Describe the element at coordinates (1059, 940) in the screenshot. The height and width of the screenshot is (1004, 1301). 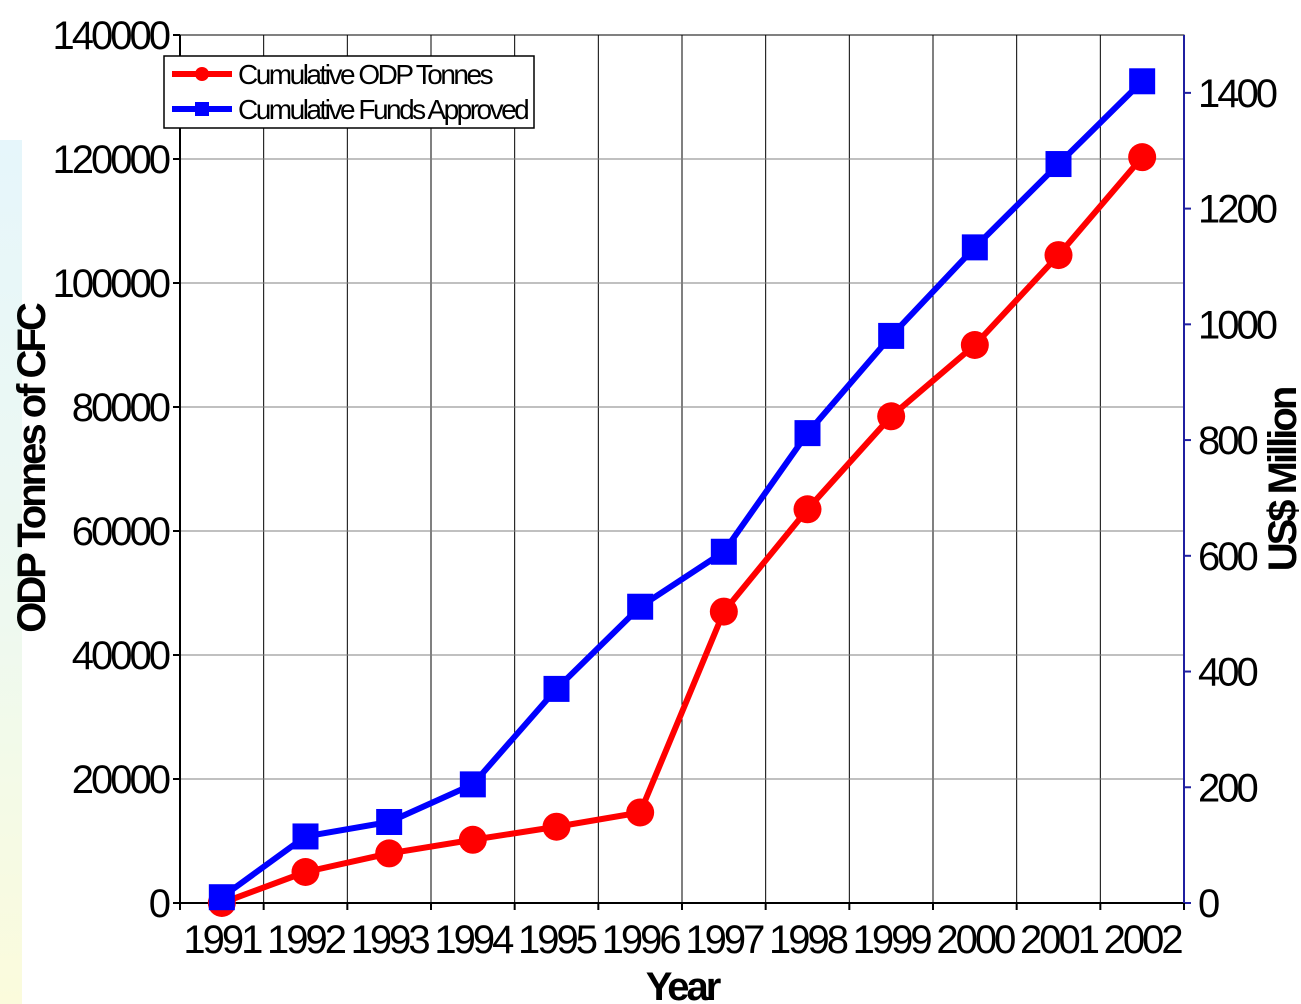
I see `x-tick-label: 2001` at that location.